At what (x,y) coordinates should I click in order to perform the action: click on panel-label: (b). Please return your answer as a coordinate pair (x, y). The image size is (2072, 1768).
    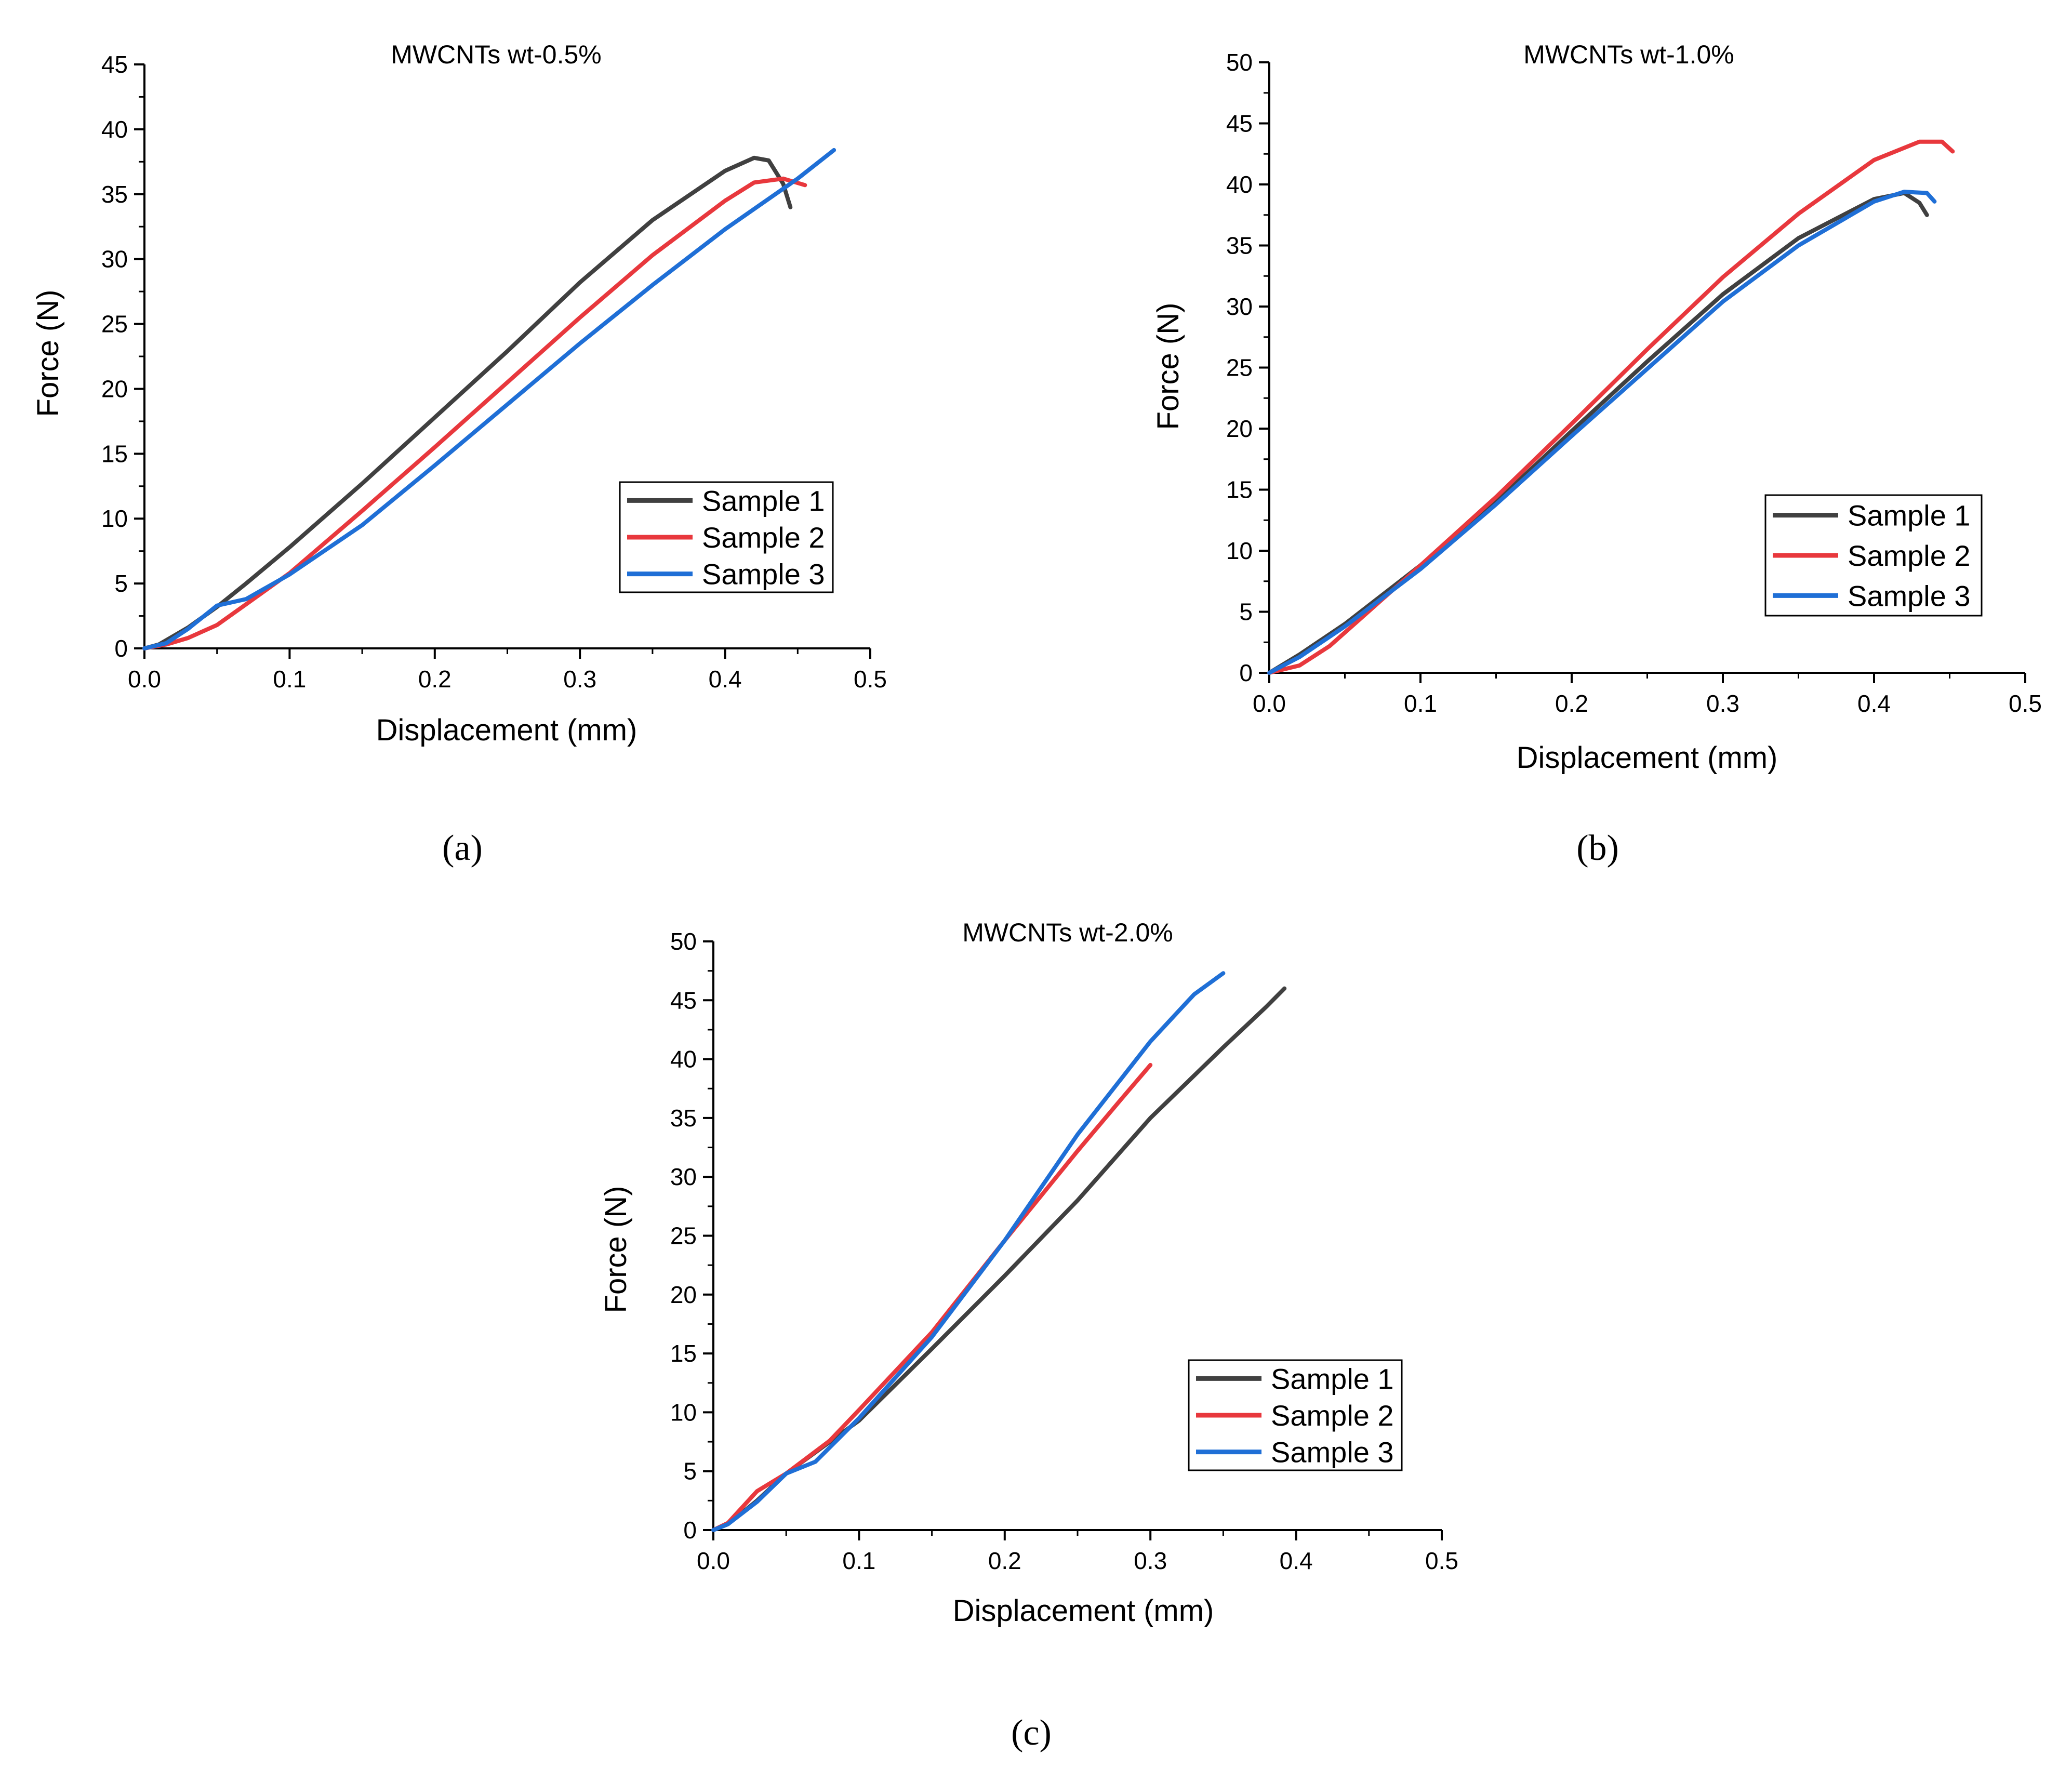
    Looking at the image, I should click on (1597, 848).